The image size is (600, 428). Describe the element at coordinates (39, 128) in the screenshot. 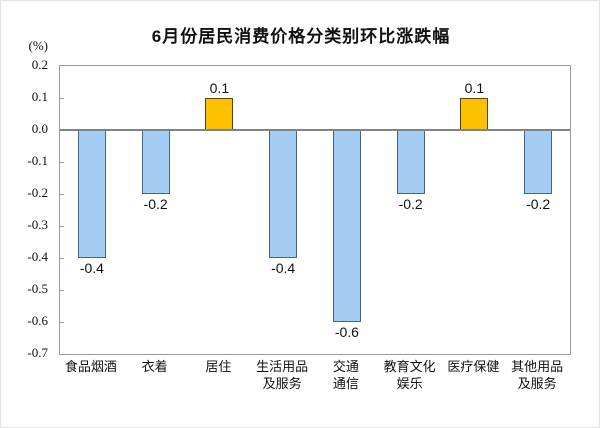

I see `y-tick-label-2: 0.0` at that location.